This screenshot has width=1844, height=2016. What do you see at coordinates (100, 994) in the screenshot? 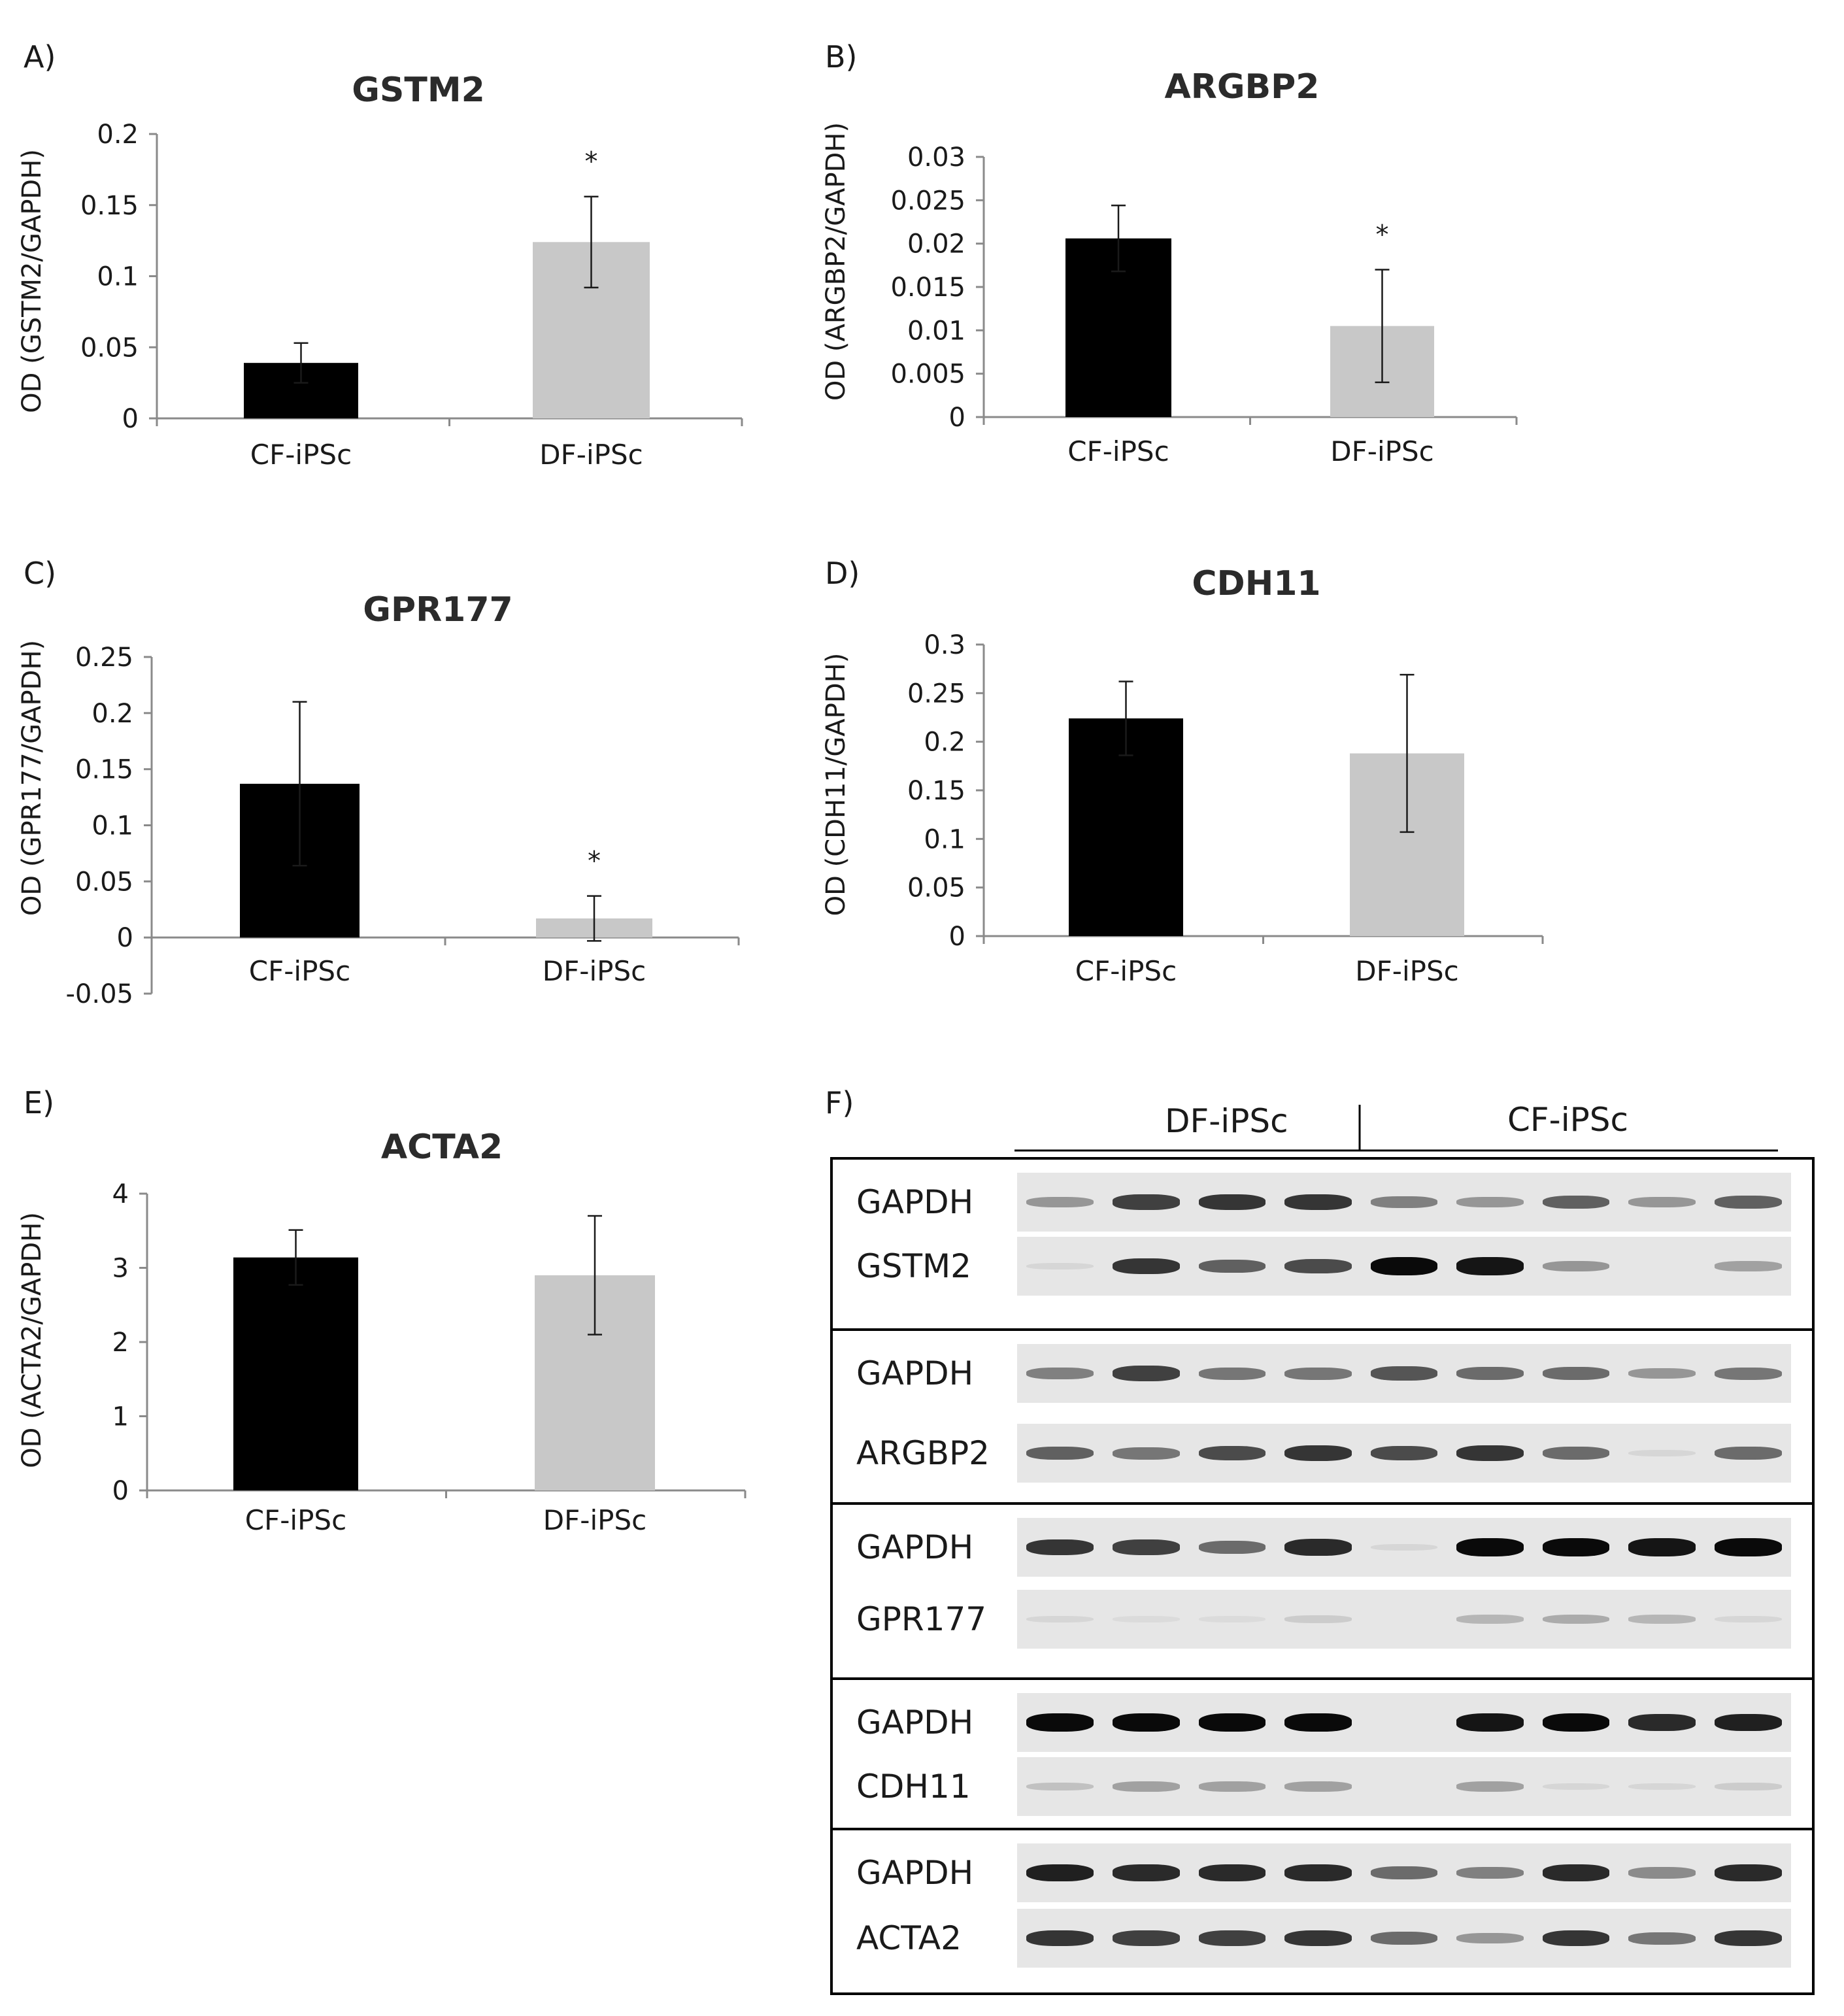
I see `y-tick-label: -0.05` at bounding box center [100, 994].